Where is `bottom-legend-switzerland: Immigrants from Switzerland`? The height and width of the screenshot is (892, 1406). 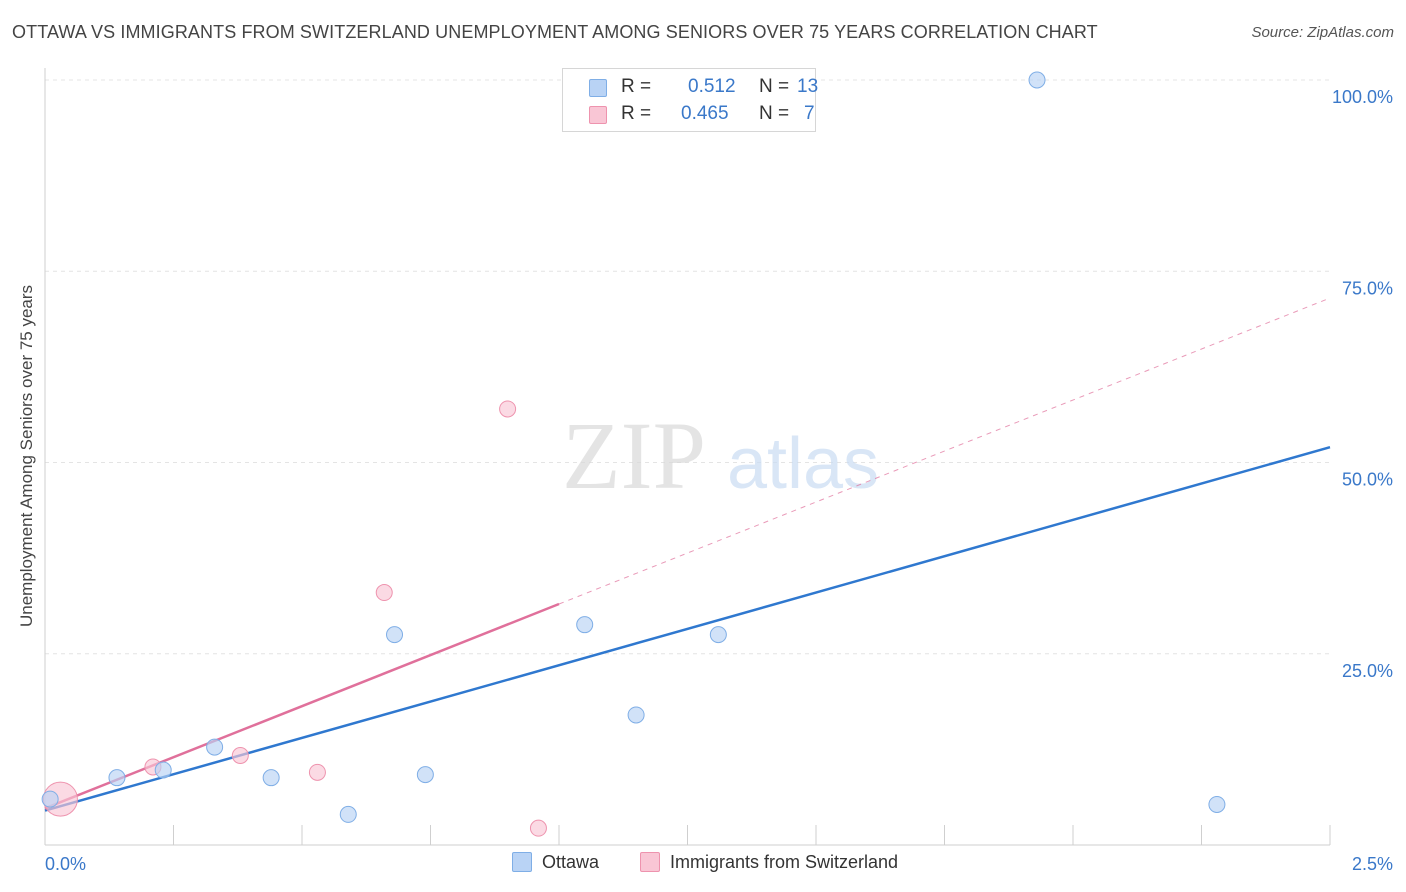
bottom-legend-switzerland: Immigrants from Switzerland is located at coordinates (769, 862).